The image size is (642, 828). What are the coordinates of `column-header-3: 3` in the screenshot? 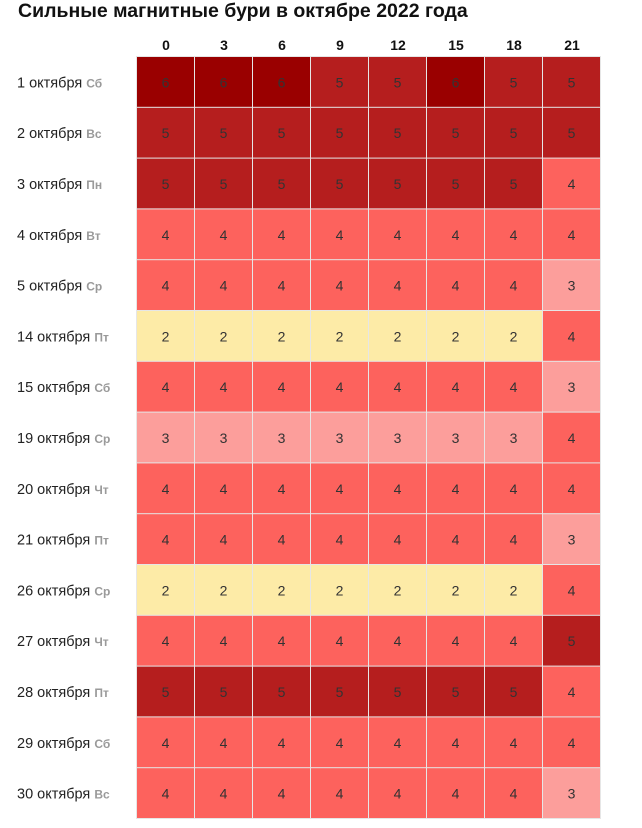 It's located at (224, 45).